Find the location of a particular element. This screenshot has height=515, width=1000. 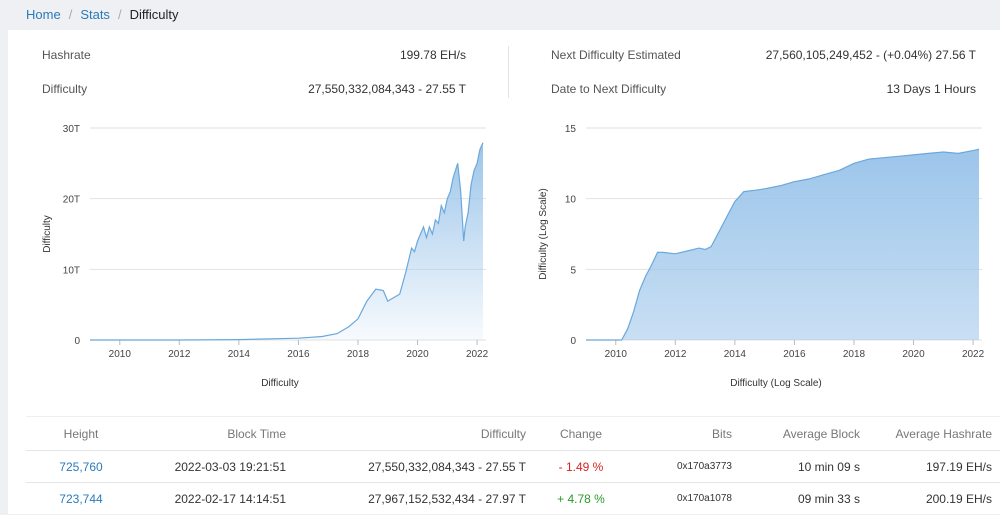

breadcrumb-home: Home is located at coordinates (43, 14).